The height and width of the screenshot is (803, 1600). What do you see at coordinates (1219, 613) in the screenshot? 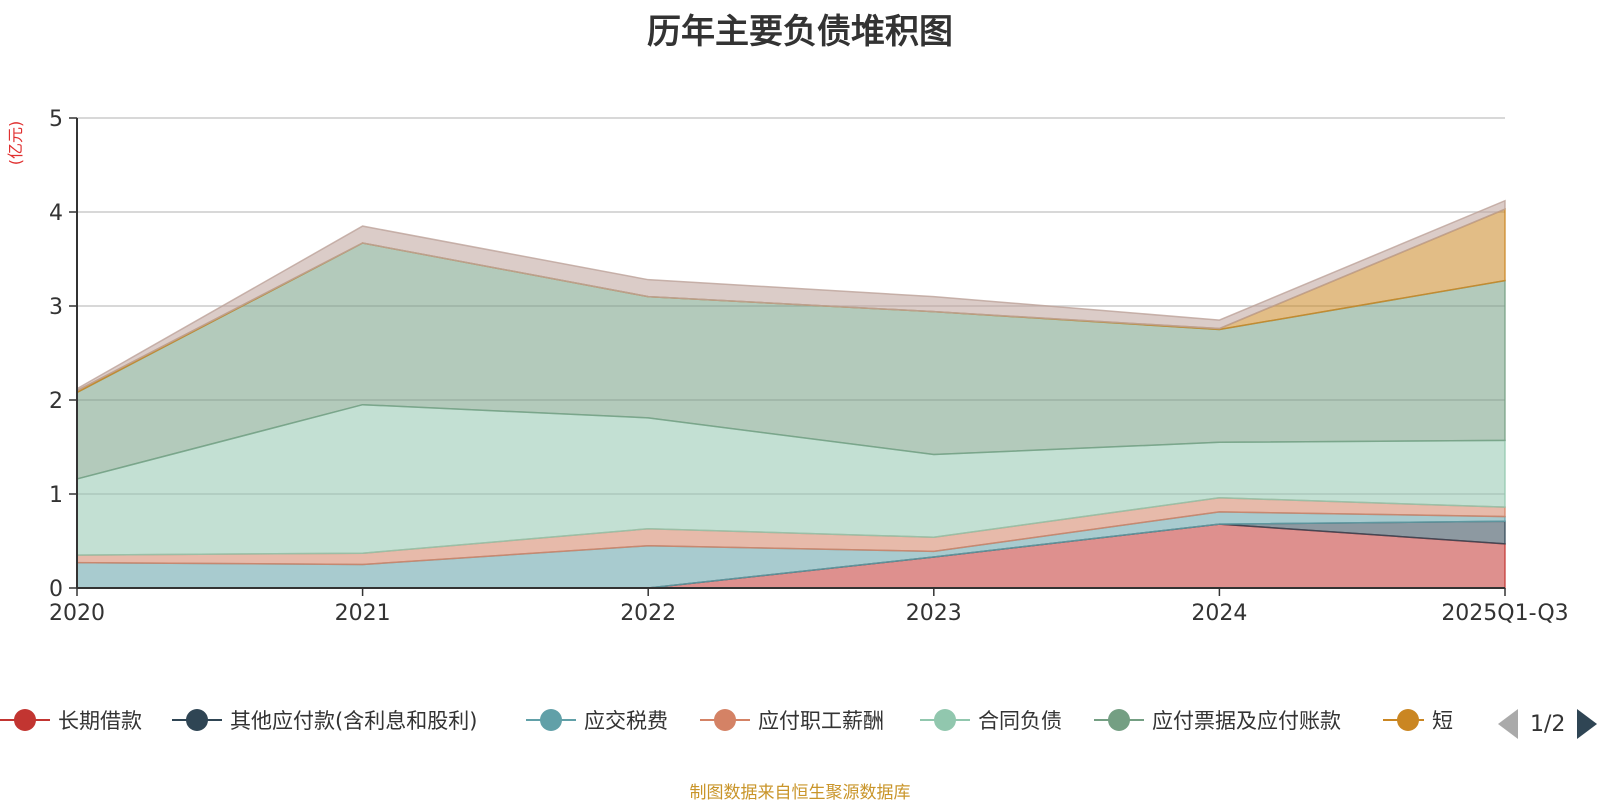
I see `x-tick-label: 2024` at bounding box center [1219, 613].